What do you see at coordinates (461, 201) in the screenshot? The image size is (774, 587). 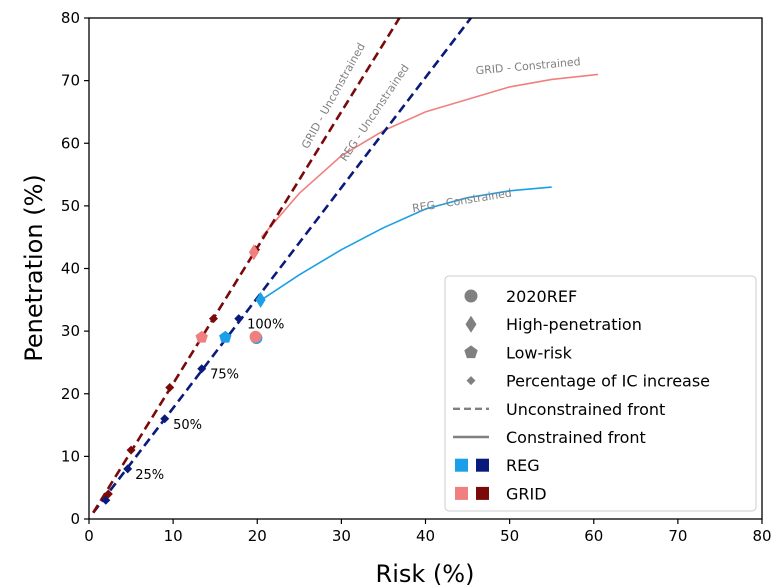 I see `curve-label: REG - Constrained` at bounding box center [461, 201].